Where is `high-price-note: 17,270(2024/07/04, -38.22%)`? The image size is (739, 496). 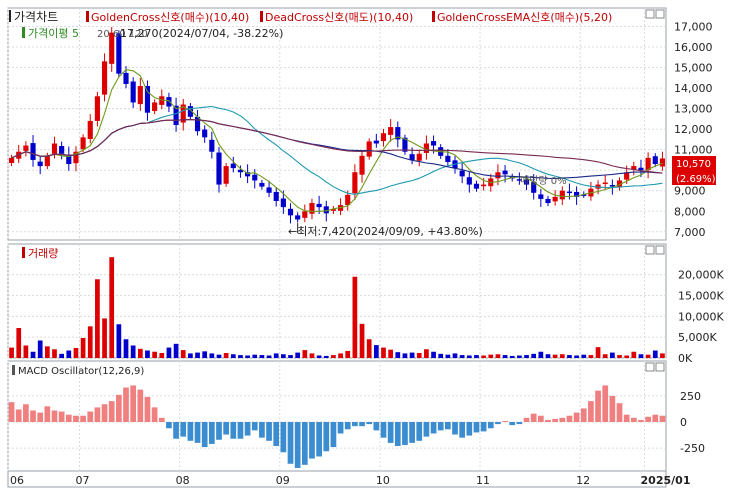 high-price-note: 17,270(2024/07/04, -38.22%) is located at coordinates (201, 33).